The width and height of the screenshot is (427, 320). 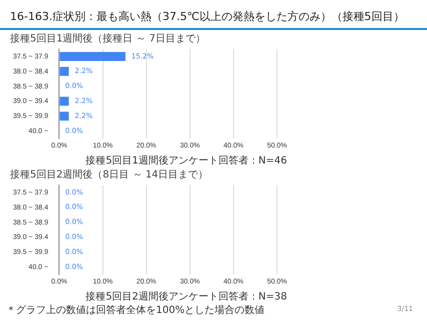 I want to click on text: ＊グラフ上の数値は回答者全体を100%とした場合の数値, so click(x=135, y=310).